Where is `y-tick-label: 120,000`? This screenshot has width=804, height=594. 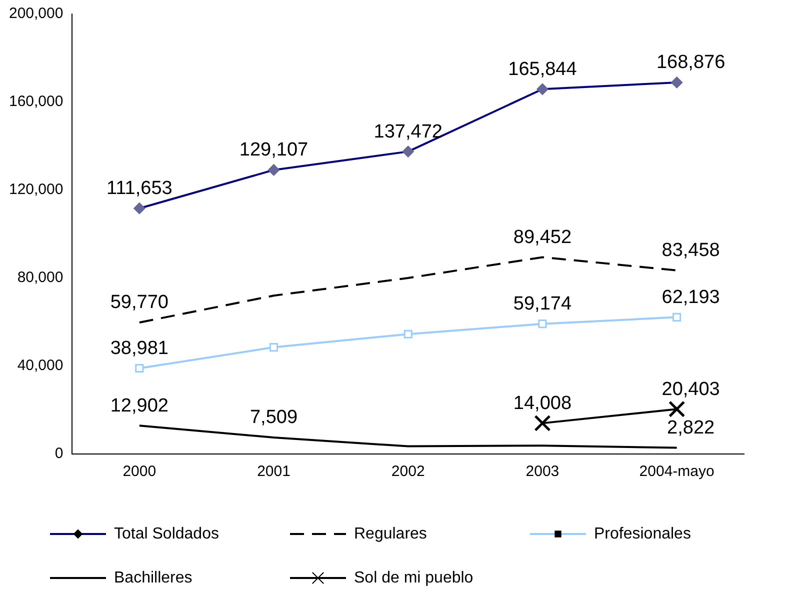
y-tick-label: 120,000 is located at coordinates (36, 189).